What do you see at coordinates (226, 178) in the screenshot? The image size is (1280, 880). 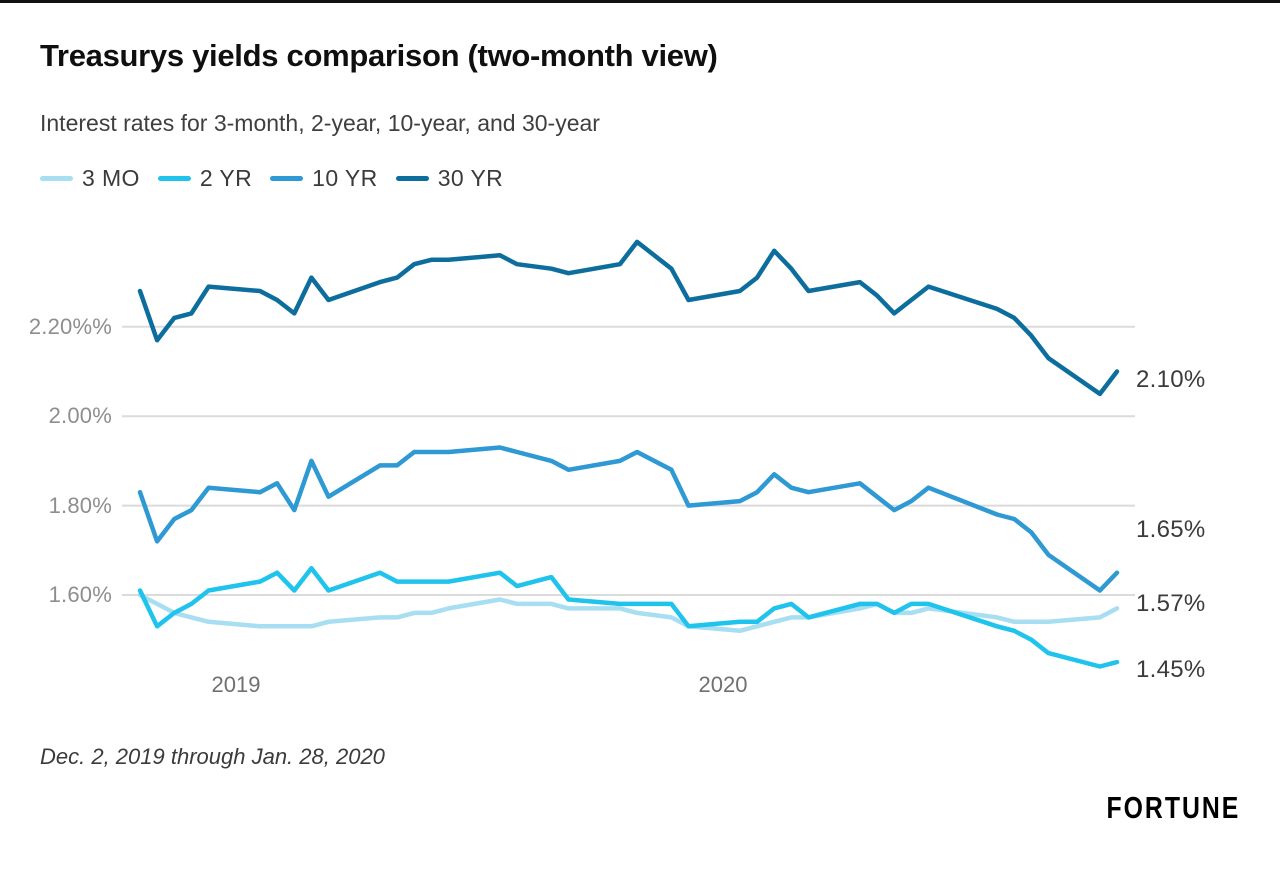 I see `legend-label: 2 YR` at bounding box center [226, 178].